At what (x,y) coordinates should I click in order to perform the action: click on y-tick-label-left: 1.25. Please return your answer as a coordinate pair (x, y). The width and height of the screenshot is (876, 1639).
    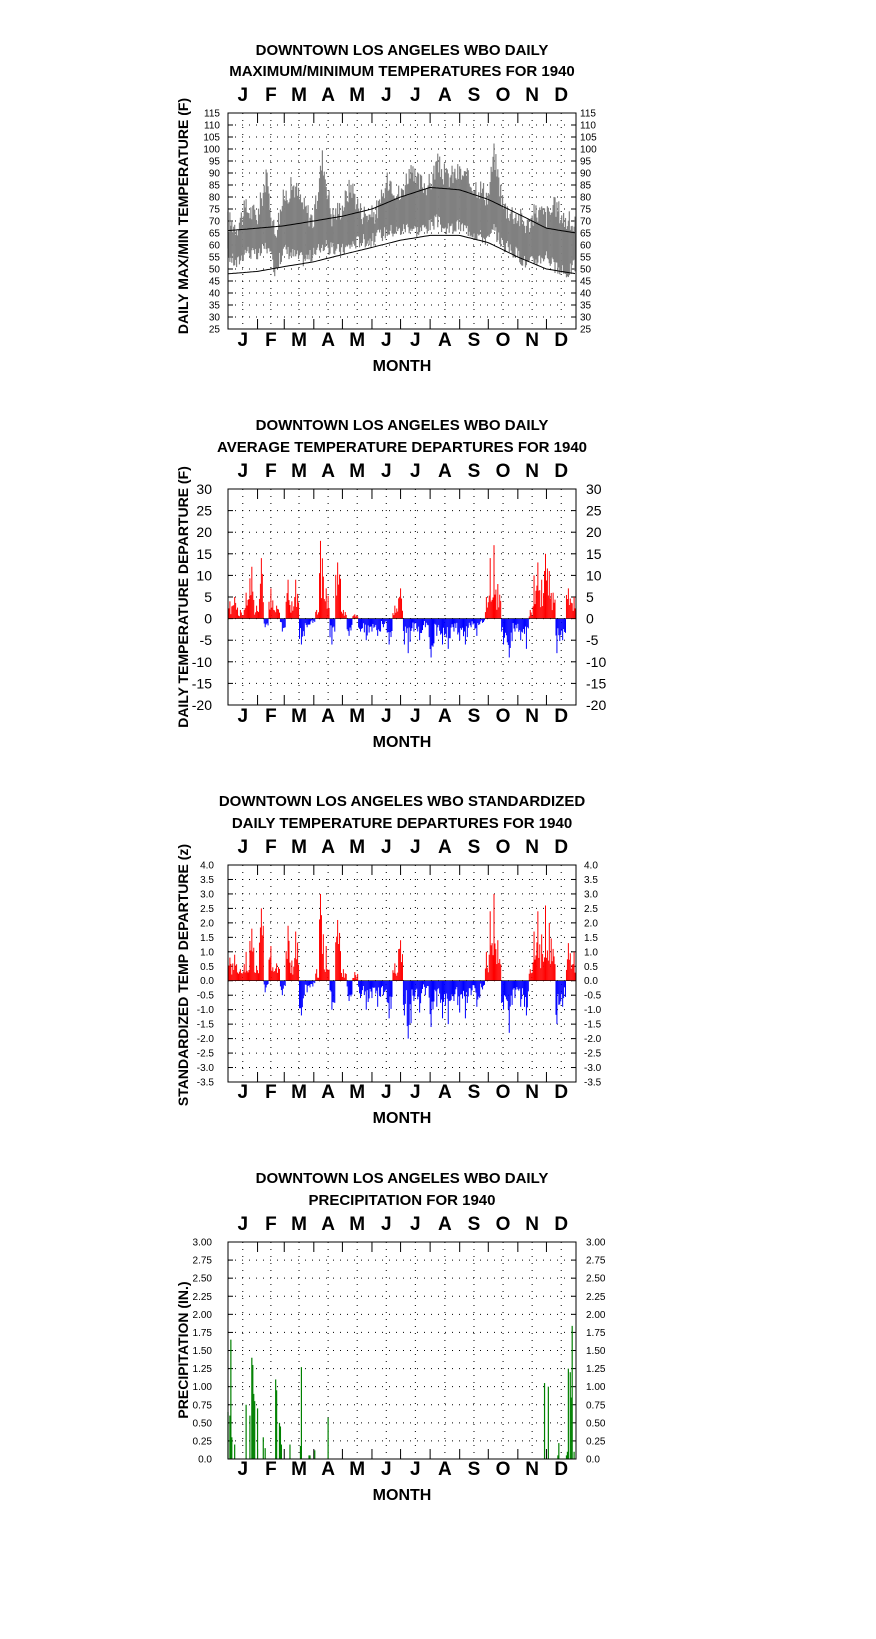
    Looking at the image, I should click on (203, 1369).